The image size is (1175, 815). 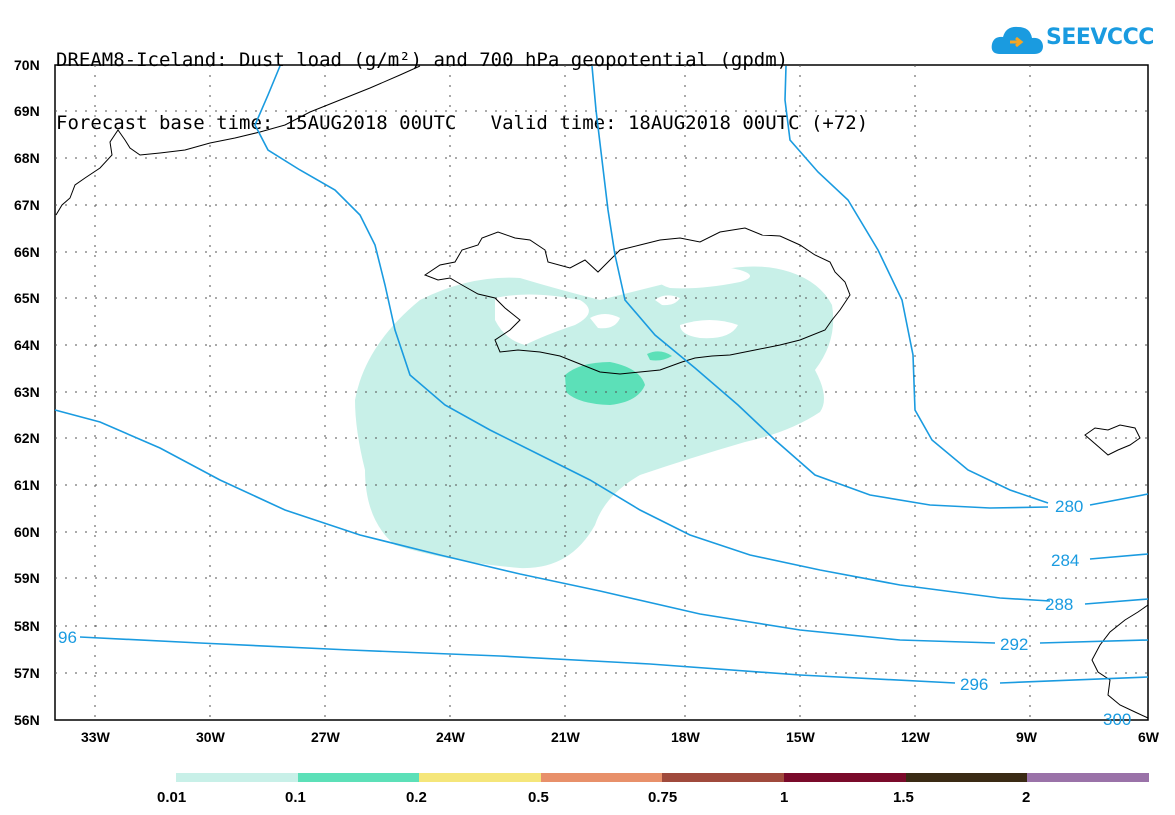 What do you see at coordinates (295, 797) in the screenshot?
I see `colorbar-label: 0.1` at bounding box center [295, 797].